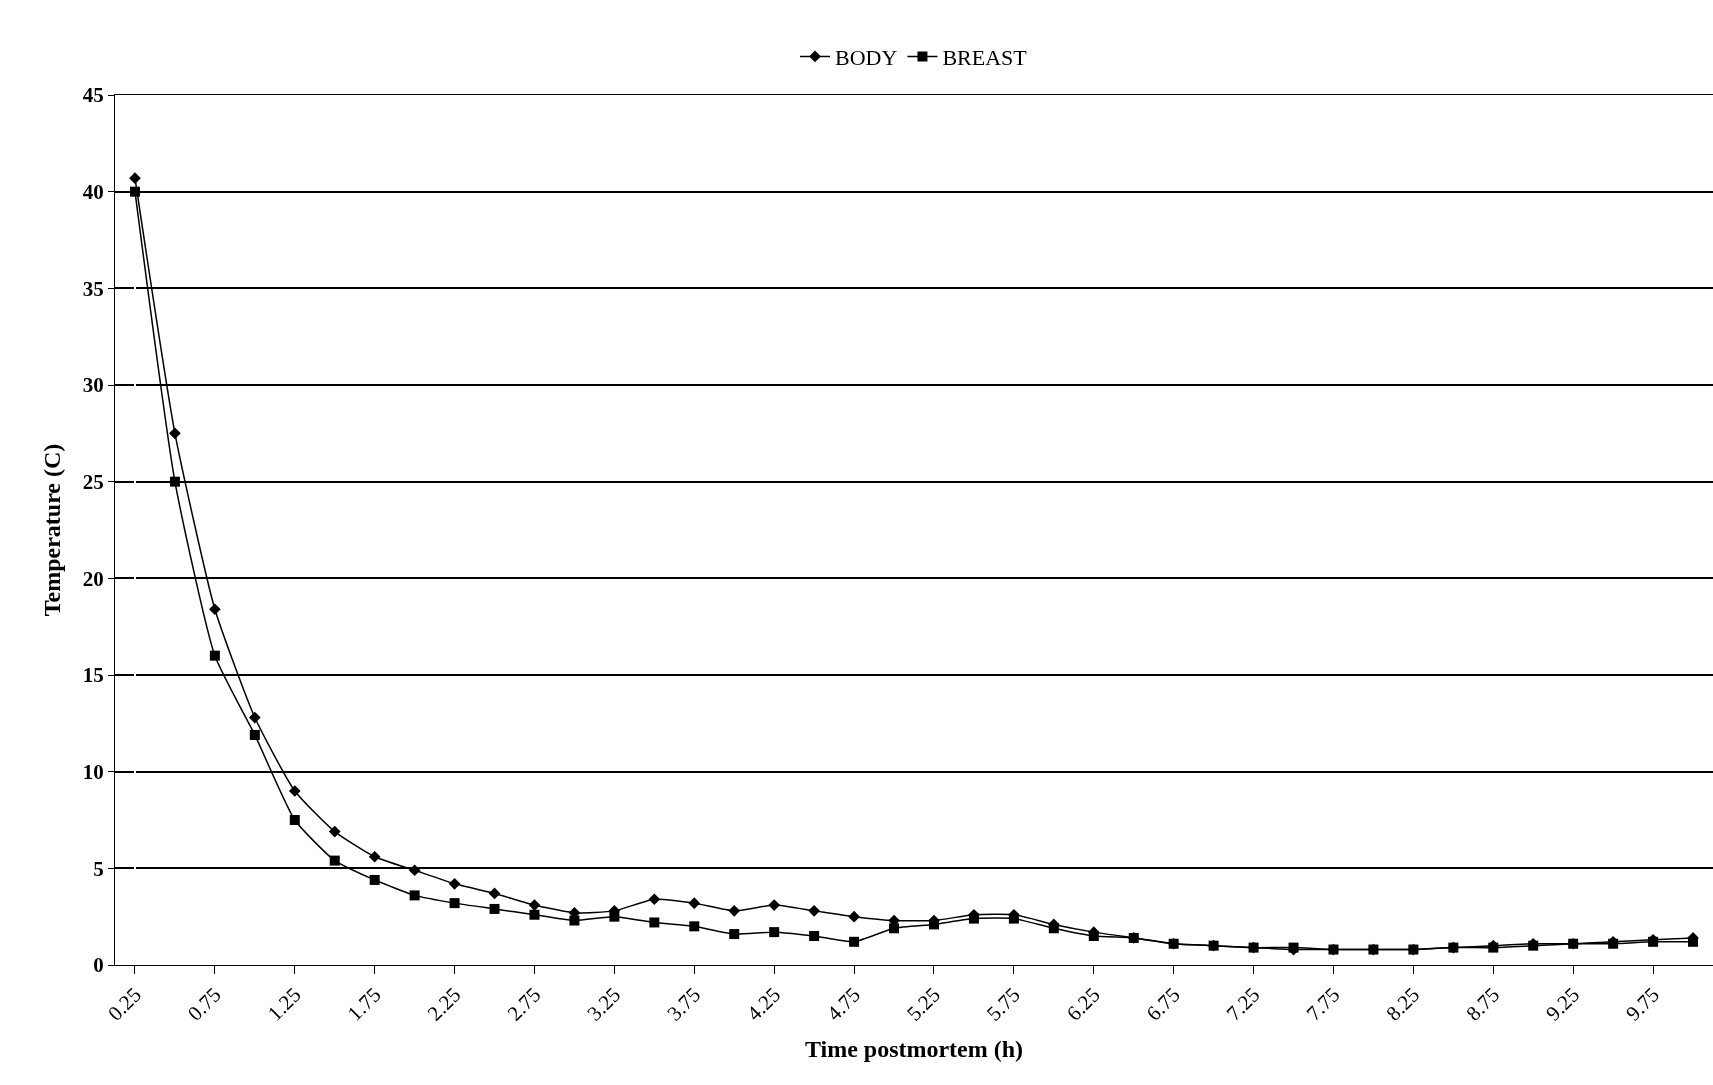 This screenshot has width=1713, height=1085. Describe the element at coordinates (93, 772) in the screenshot. I see `y-tick-label: 10` at that location.